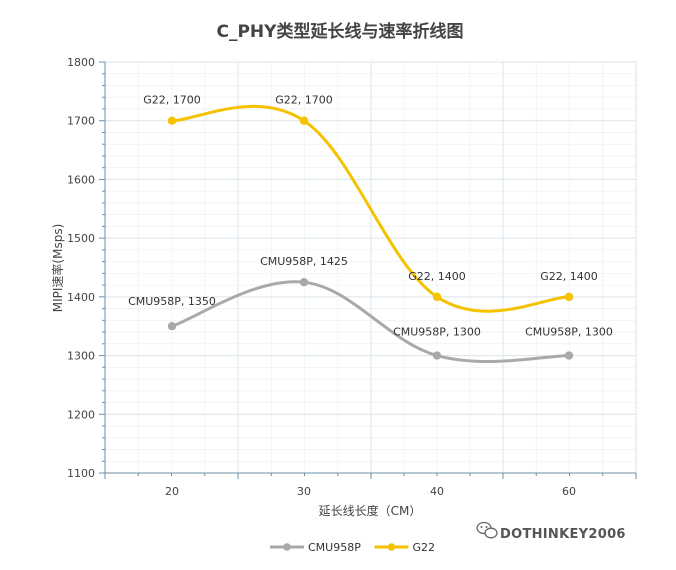 This screenshot has height=570, width=676. What do you see at coordinates (81, 414) in the screenshot?
I see `y-tick-label: 1200` at bounding box center [81, 414].